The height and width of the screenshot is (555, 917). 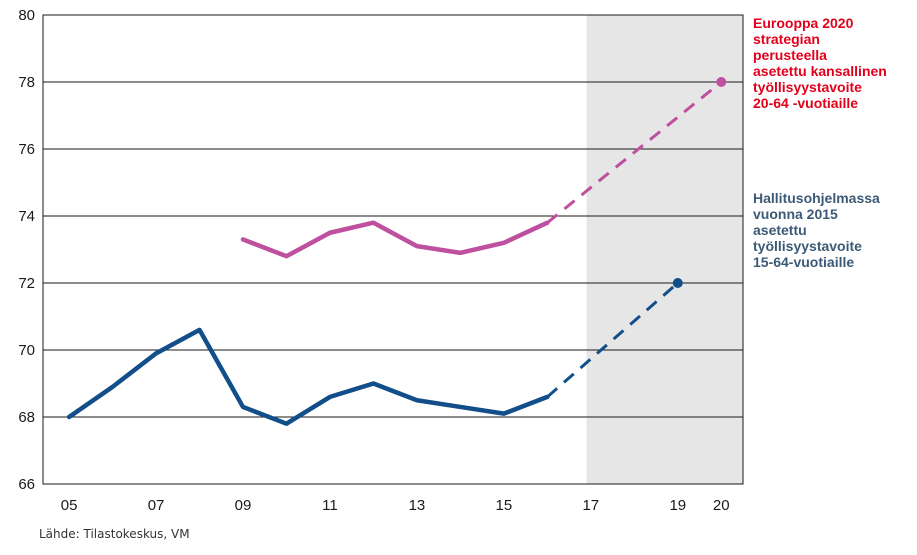 I want to click on x-tick-label: 05, so click(x=69, y=505).